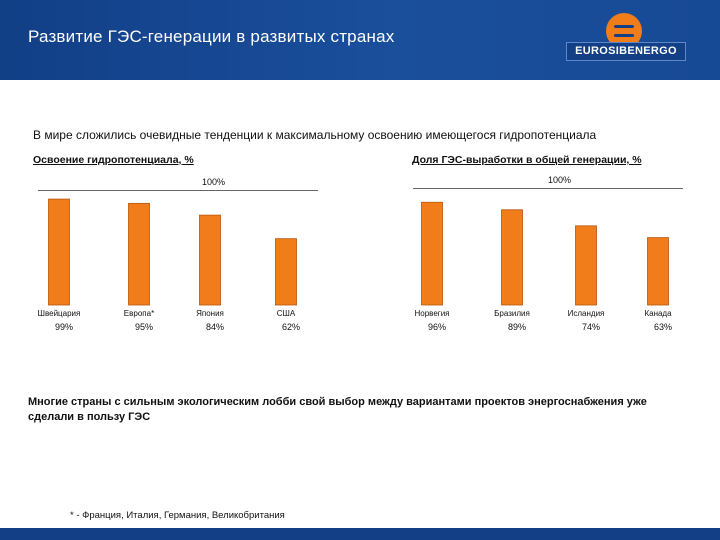  I want to click on left-chart-title: Освоение гидропотенциала, %, so click(113, 160).